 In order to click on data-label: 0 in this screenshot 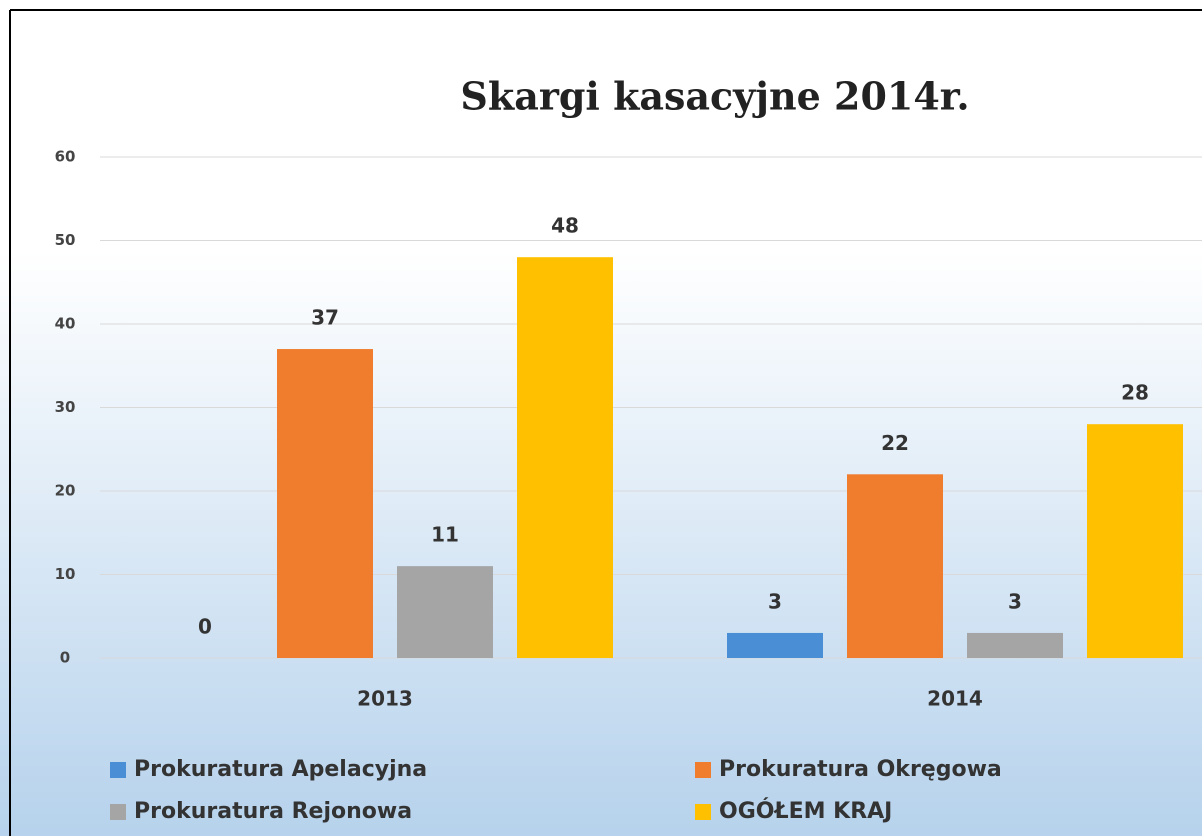, I will do `click(205, 627)`.